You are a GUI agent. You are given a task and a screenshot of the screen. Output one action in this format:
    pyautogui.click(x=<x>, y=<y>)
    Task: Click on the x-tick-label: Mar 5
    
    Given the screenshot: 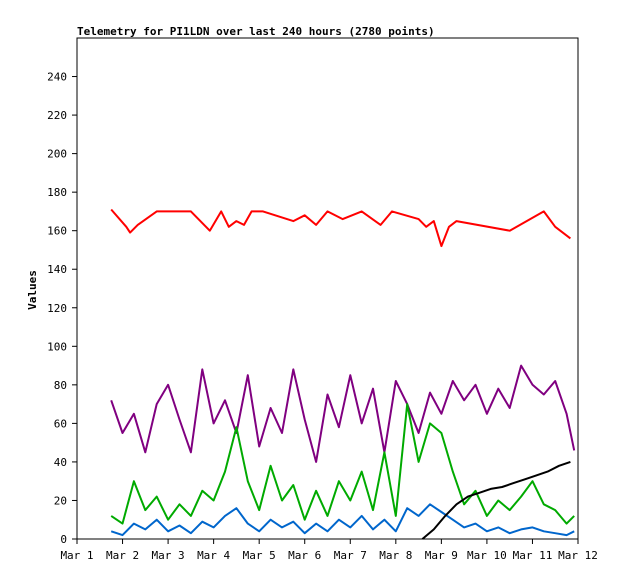 What is the action you would take?
    pyautogui.click(x=259, y=555)
    